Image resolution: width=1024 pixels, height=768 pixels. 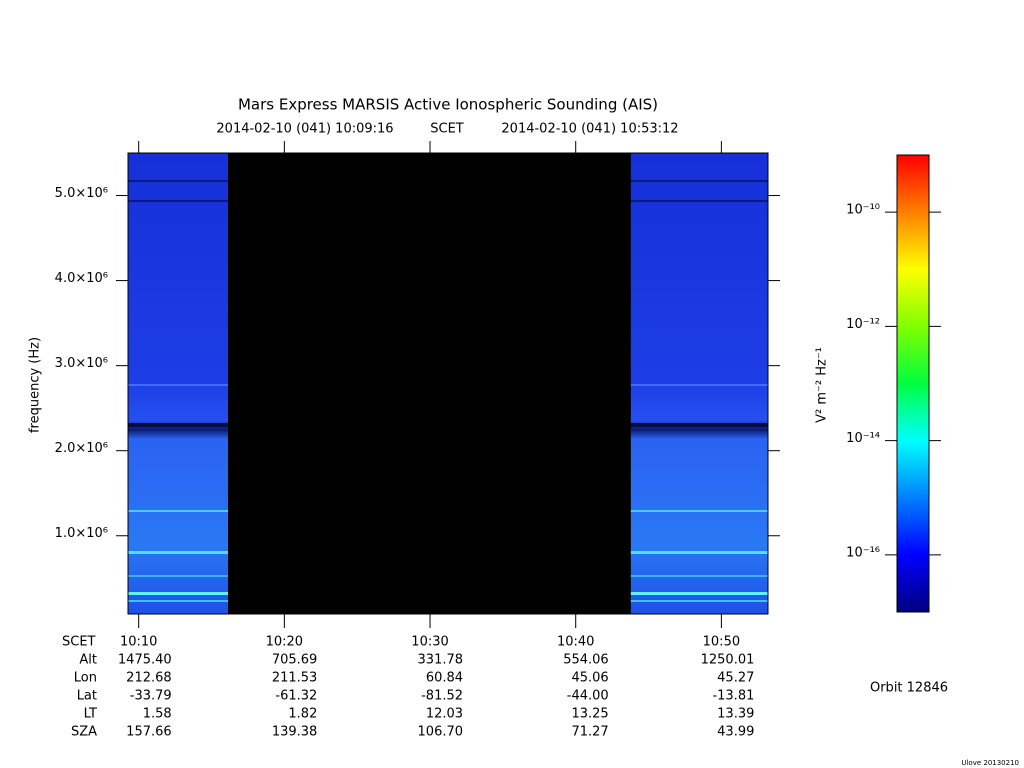 What do you see at coordinates (81, 193) in the screenshot?
I see `y-tick-label: 5.0×10⁶` at bounding box center [81, 193].